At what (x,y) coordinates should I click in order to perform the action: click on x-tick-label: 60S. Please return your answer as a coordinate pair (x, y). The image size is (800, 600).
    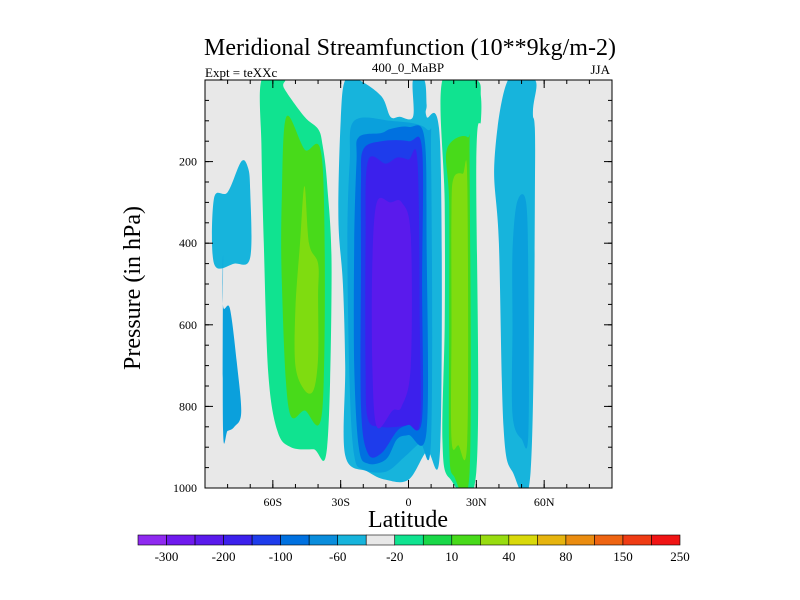
    Looking at the image, I should click on (272, 502).